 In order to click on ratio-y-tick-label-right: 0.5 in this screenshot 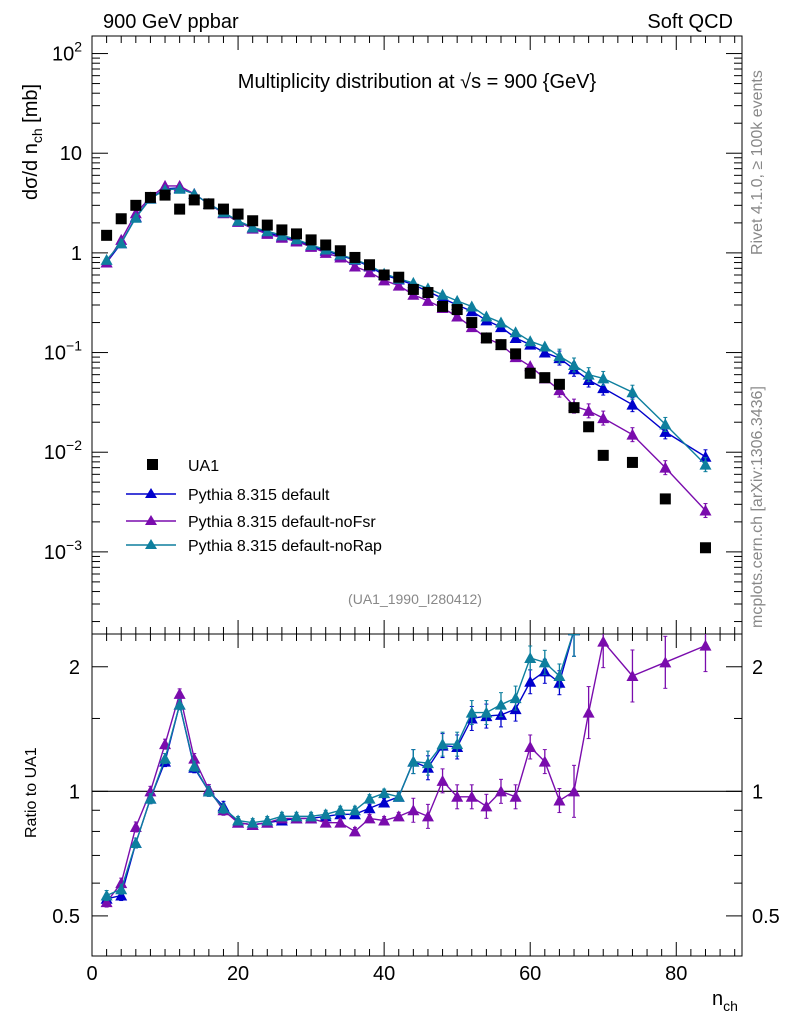, I will do `click(766, 917)`.